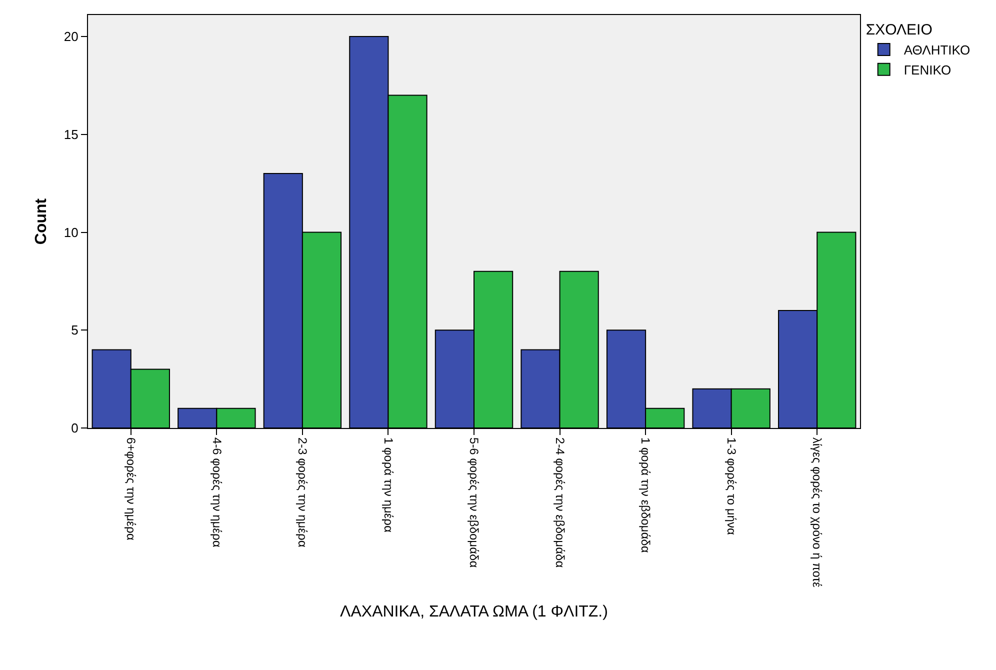 The width and height of the screenshot is (996, 670). What do you see at coordinates (131, 488) in the screenshot?
I see `x-tick-label: 6+φορές την ημέρα` at bounding box center [131, 488].